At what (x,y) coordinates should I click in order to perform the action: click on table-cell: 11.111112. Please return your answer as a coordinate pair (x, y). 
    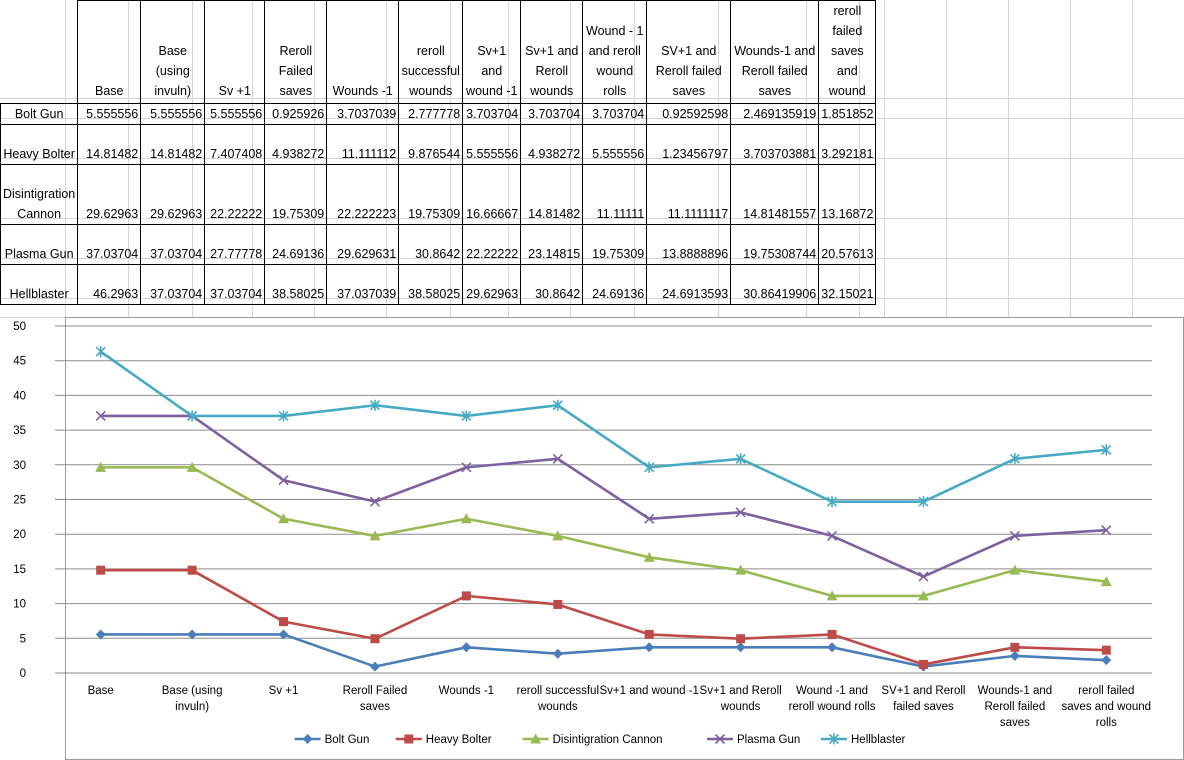
    Looking at the image, I should click on (363, 144).